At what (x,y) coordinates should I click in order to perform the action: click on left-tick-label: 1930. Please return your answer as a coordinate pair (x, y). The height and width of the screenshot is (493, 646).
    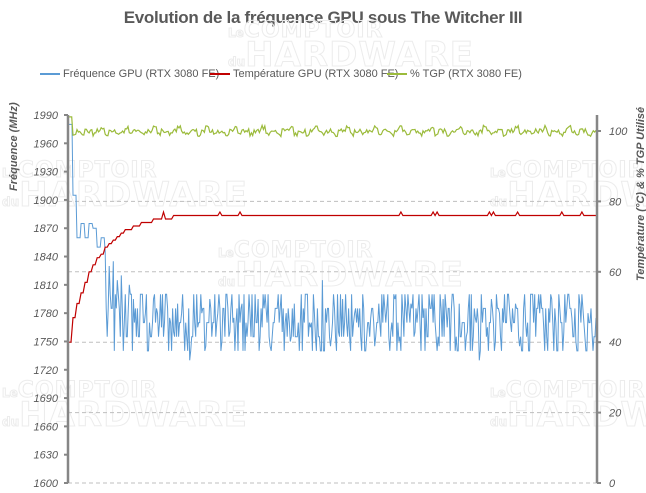
    Looking at the image, I should click on (46, 173).